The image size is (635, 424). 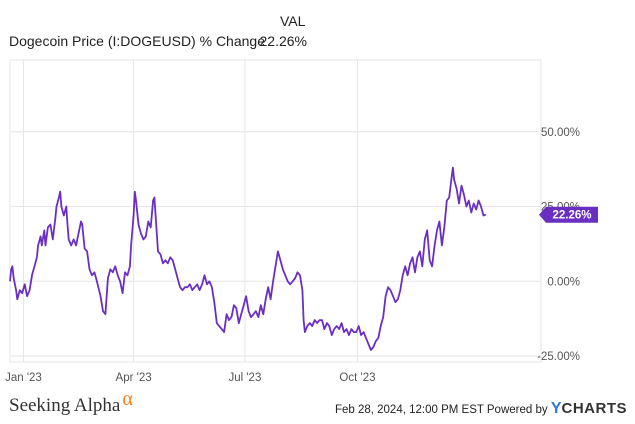 I want to click on powered-by: Powered by, so click(x=517, y=410).